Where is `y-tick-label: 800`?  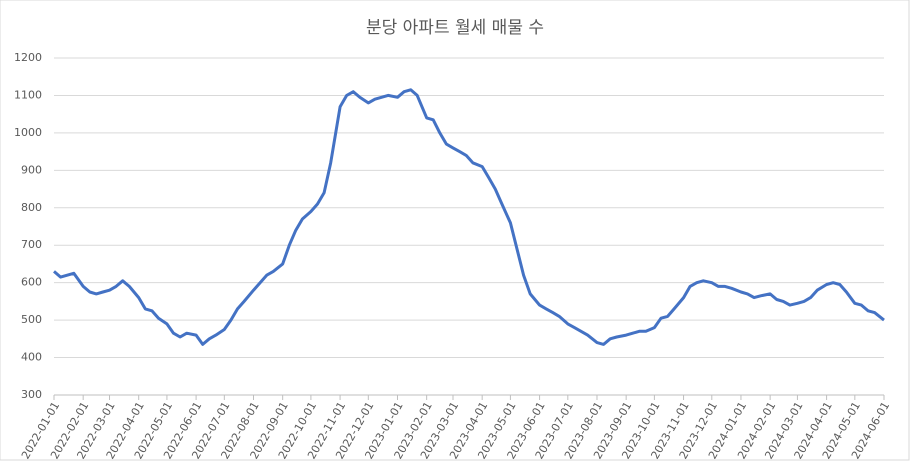
y-tick-label: 800 is located at coordinates (31, 207).